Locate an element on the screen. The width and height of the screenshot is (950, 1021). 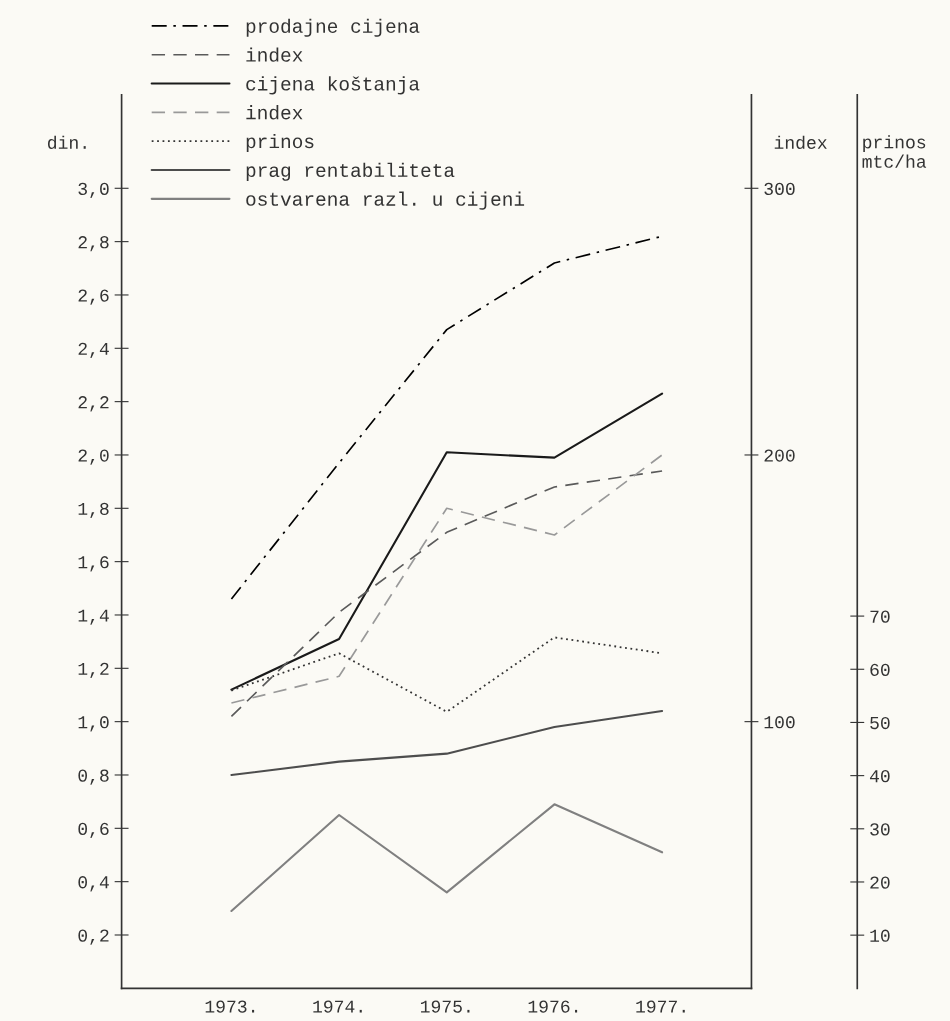
x-tick-label: 1977. is located at coordinates (660, 1006).